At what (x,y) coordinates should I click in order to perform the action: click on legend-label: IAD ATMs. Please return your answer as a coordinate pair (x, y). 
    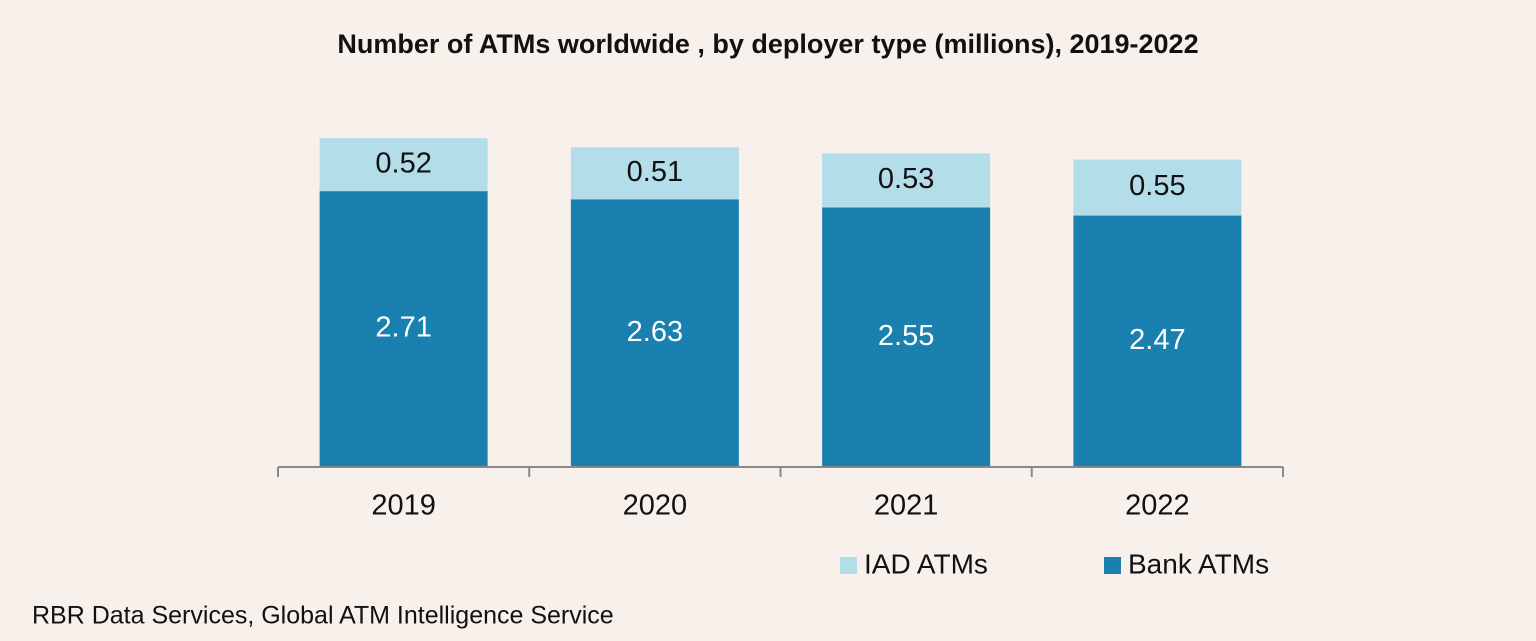
    Looking at the image, I should click on (926, 563).